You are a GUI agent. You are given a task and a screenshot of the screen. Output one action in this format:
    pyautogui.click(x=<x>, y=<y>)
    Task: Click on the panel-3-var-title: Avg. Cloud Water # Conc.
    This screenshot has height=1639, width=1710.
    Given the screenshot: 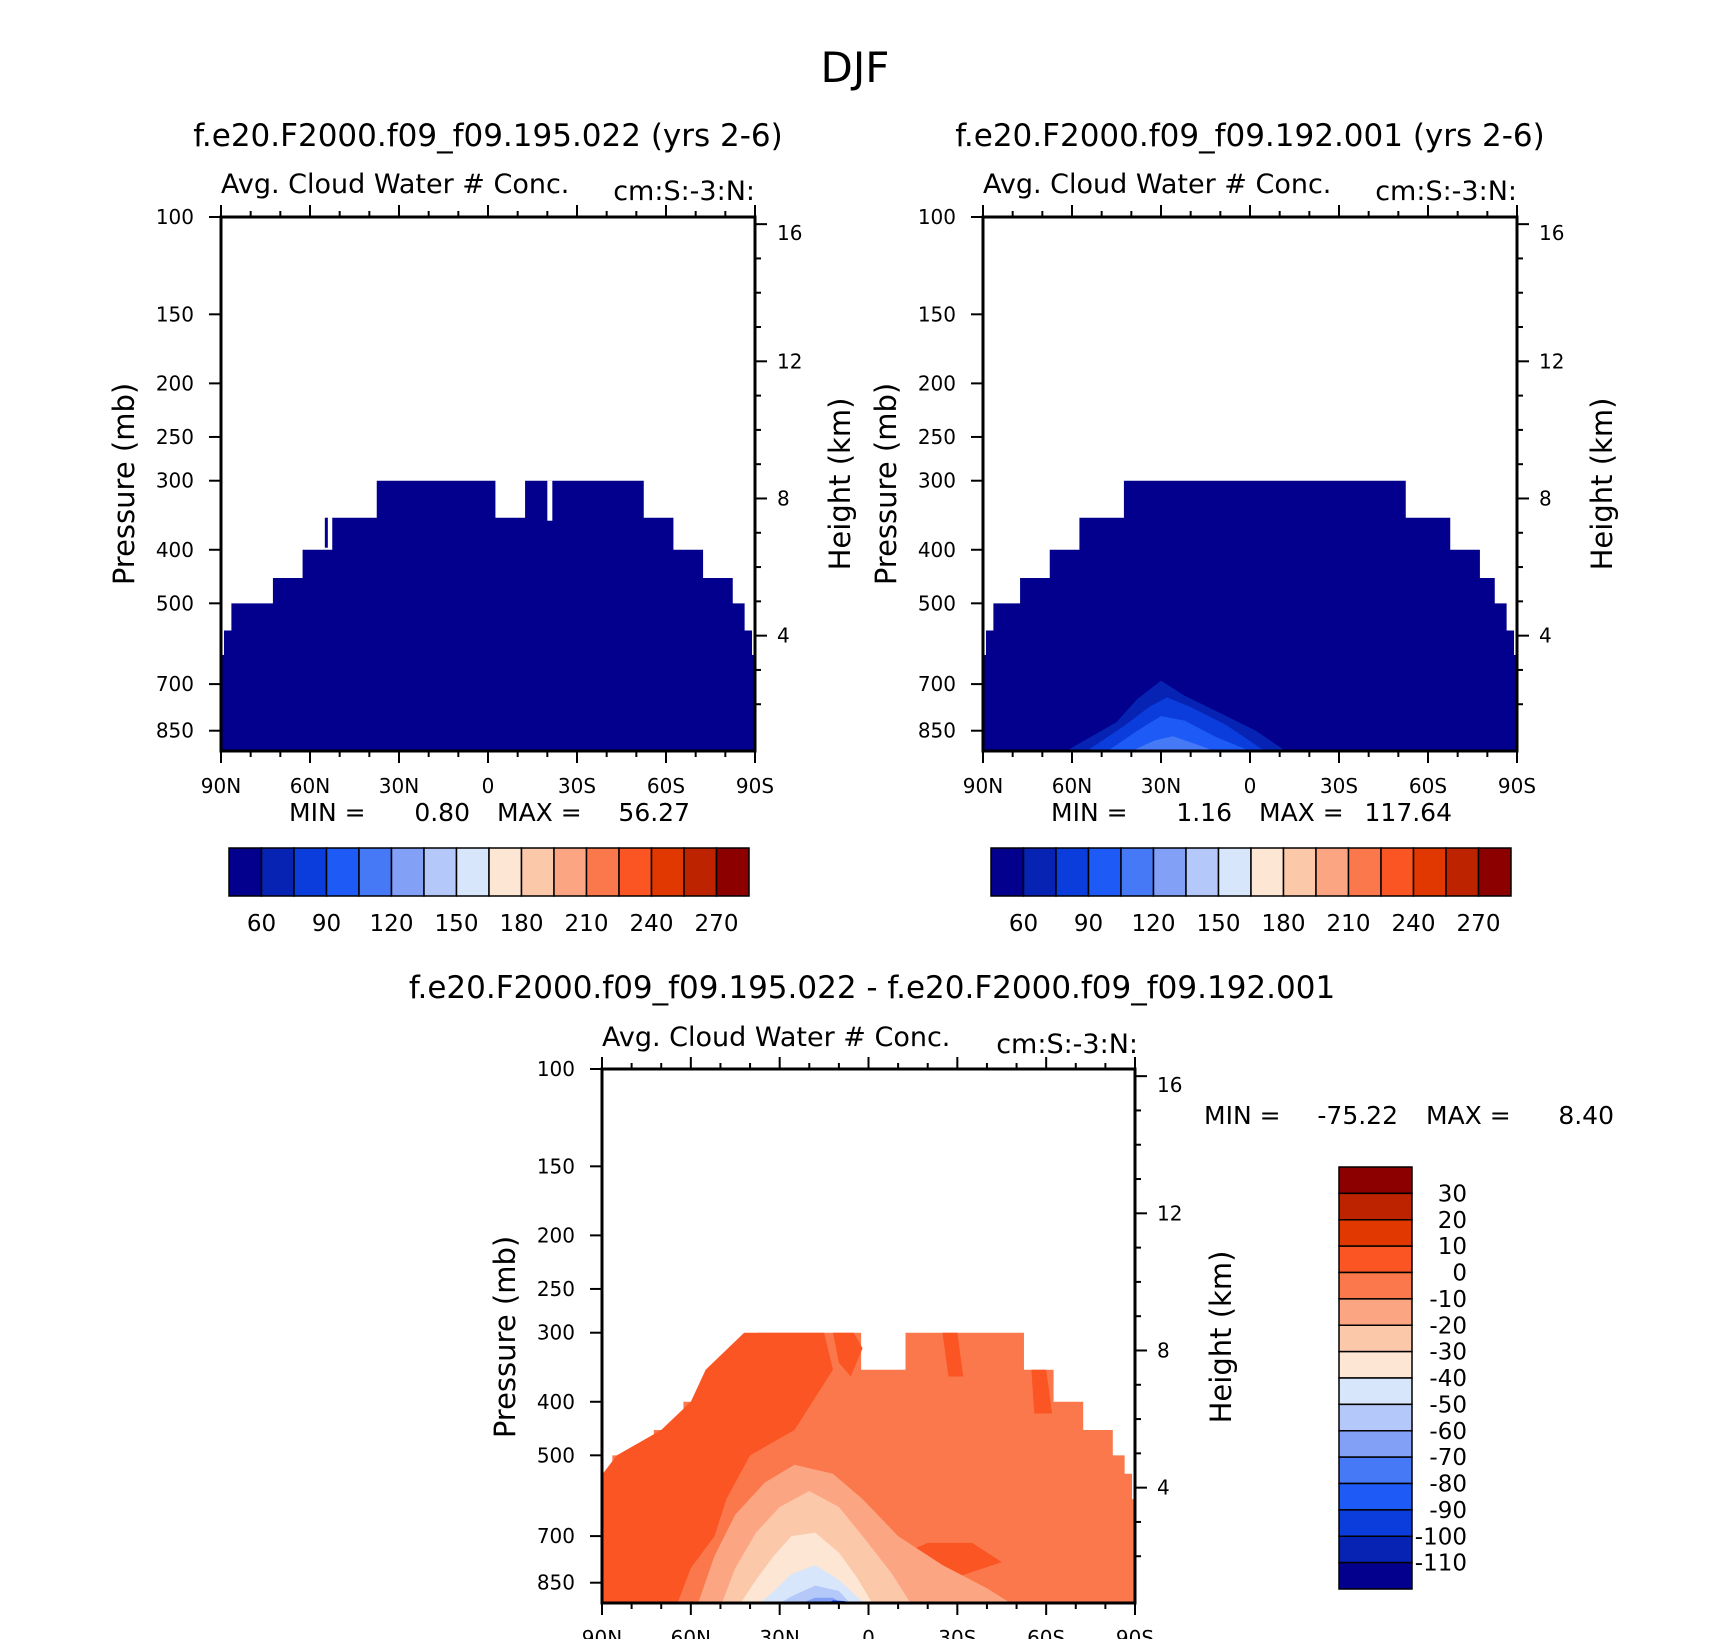 What is the action you would take?
    pyautogui.click(x=776, y=1037)
    